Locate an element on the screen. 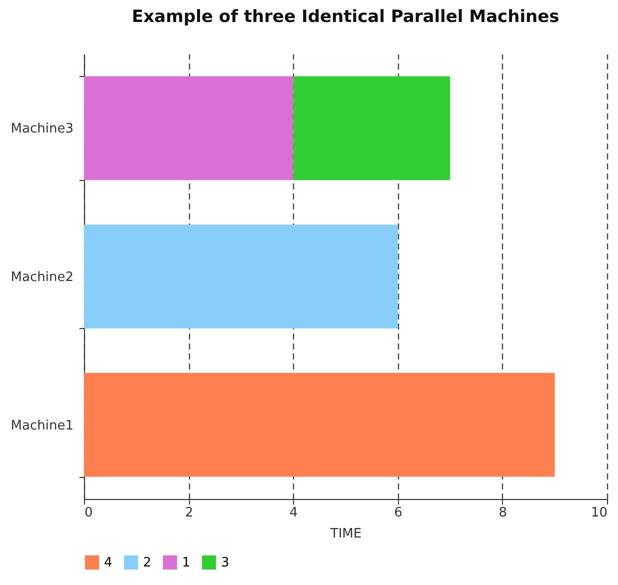  legend-label: 1 is located at coordinates (186, 562).